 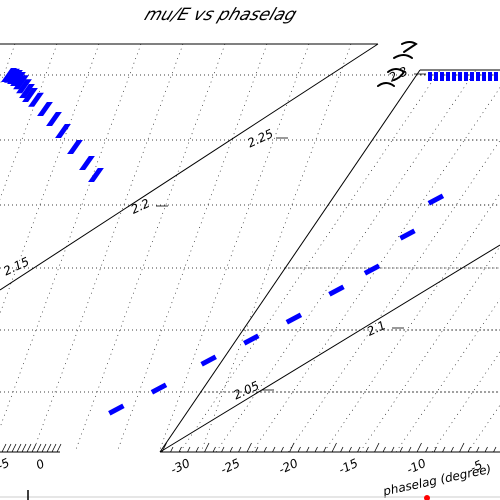 What do you see at coordinates (447, 375) in the screenshot?
I see `right-grid-line` at bounding box center [447, 375].